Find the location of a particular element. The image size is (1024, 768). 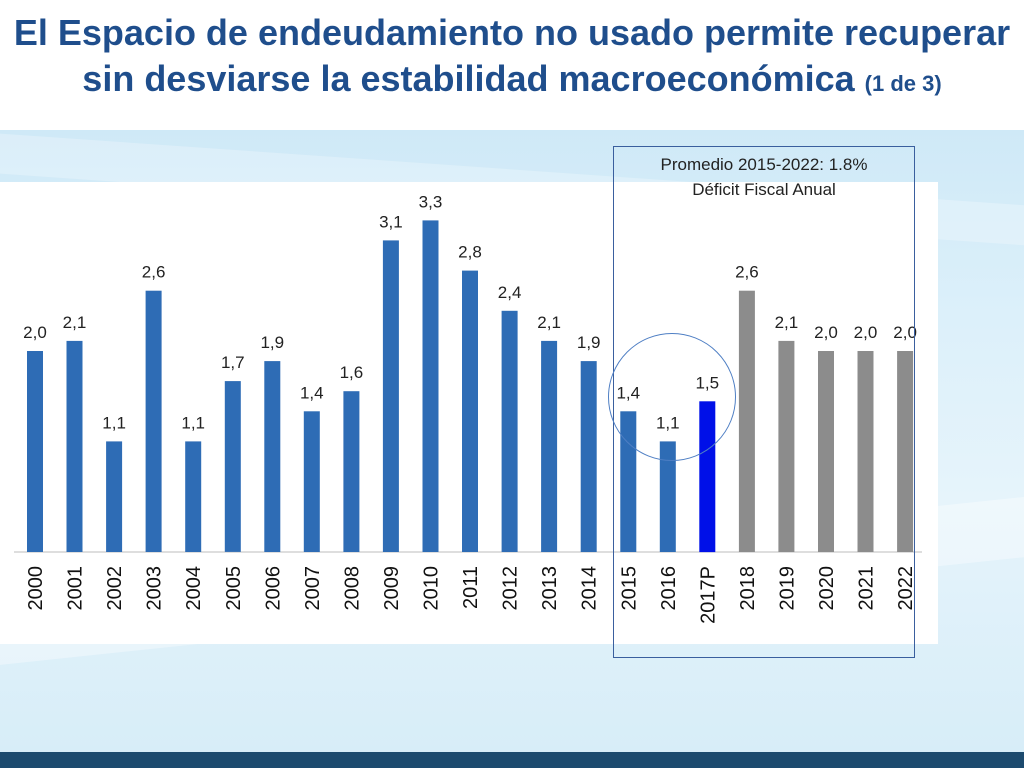

bar-2016 is located at coordinates (667, 496).